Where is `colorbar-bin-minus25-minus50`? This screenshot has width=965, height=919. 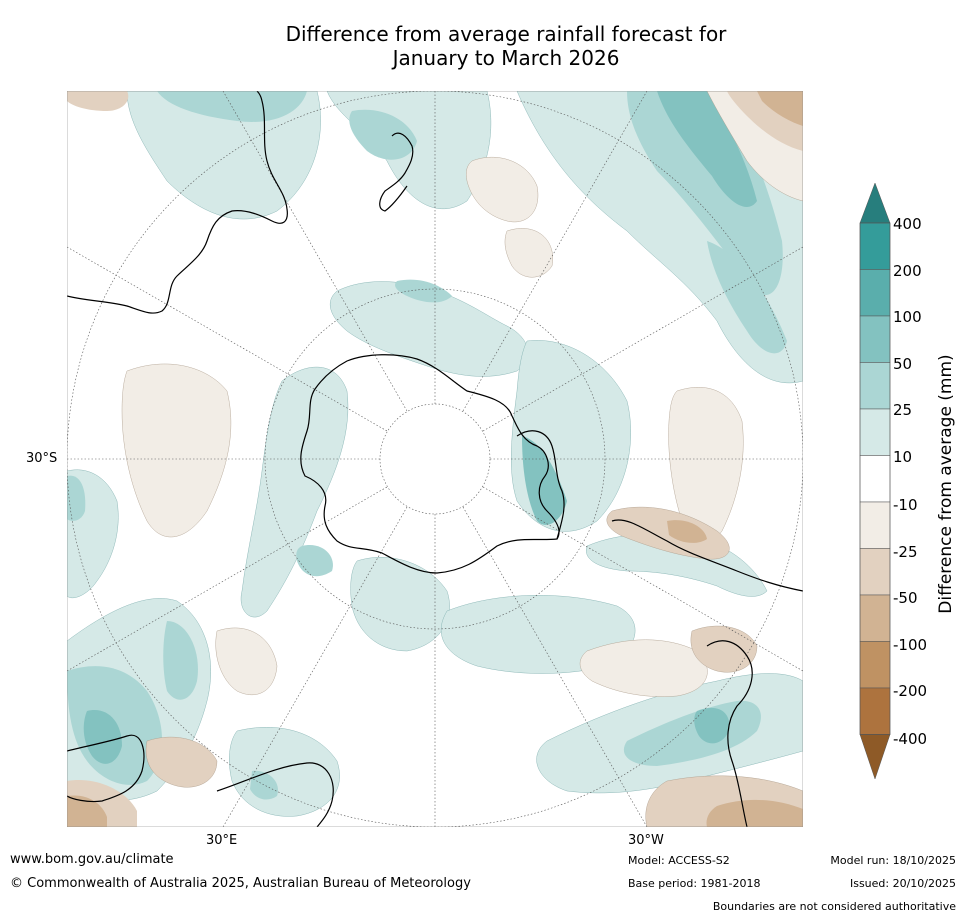 colorbar-bin-minus25-minus50 is located at coordinates (875, 572).